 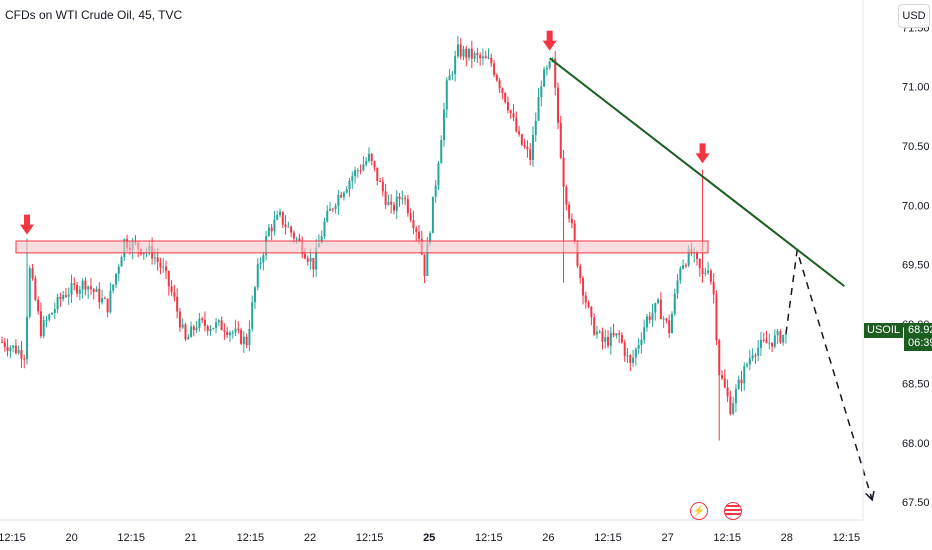 What do you see at coordinates (191, 538) in the screenshot?
I see `x-tick-label: 21` at bounding box center [191, 538].